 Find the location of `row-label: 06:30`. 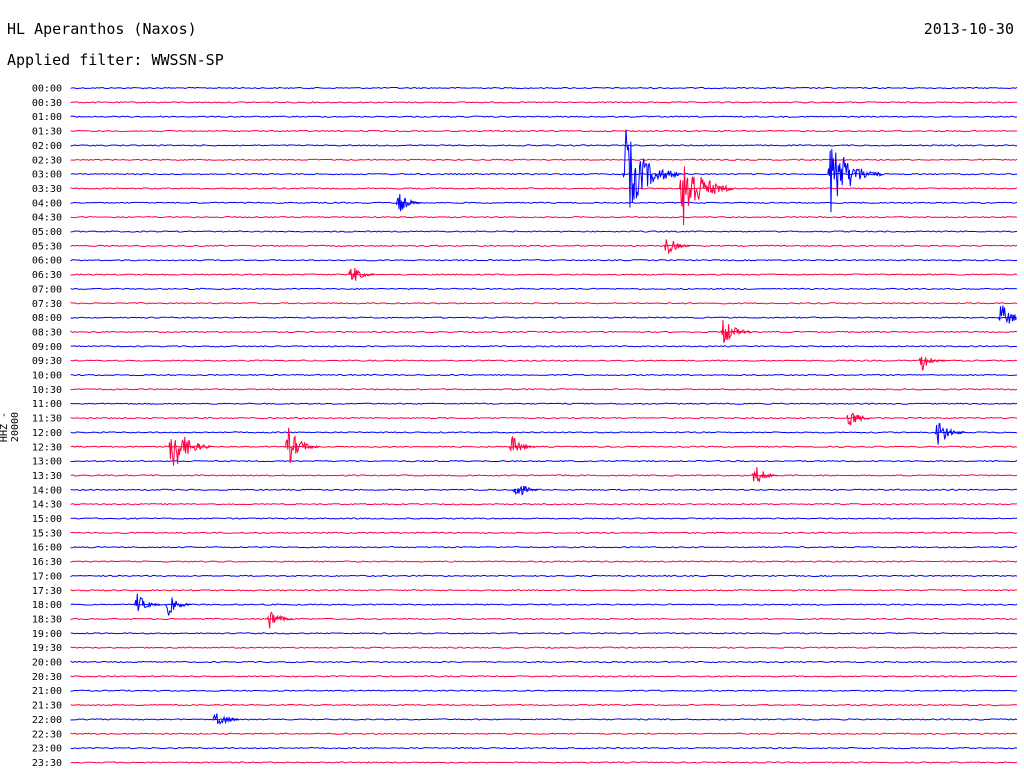

row-label: 06:30 is located at coordinates (47, 275).